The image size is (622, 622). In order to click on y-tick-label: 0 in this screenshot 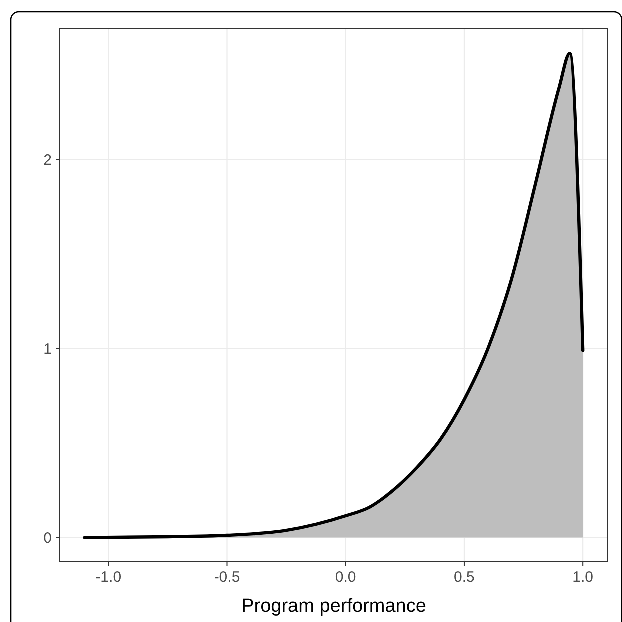, I will do `click(48, 539)`.